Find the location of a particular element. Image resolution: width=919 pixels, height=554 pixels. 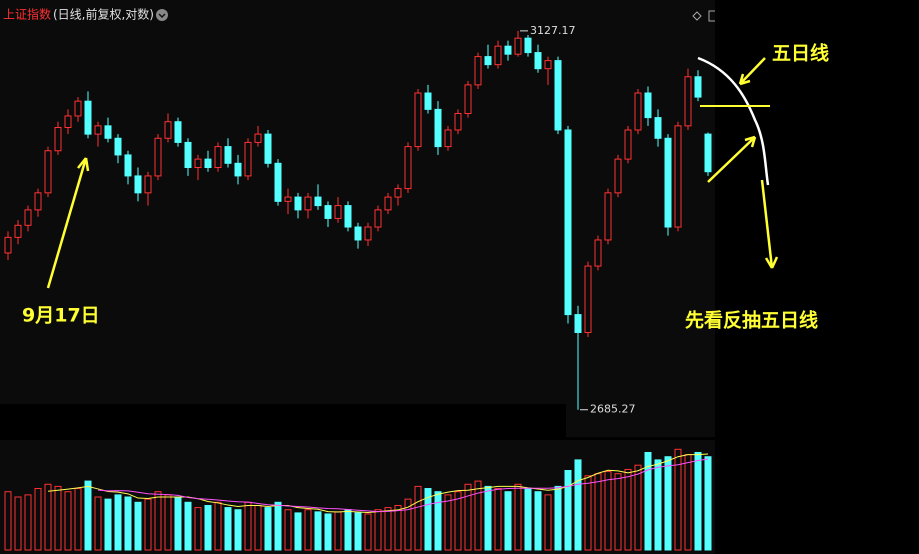

annotation: 9月17日 is located at coordinates (61, 316).